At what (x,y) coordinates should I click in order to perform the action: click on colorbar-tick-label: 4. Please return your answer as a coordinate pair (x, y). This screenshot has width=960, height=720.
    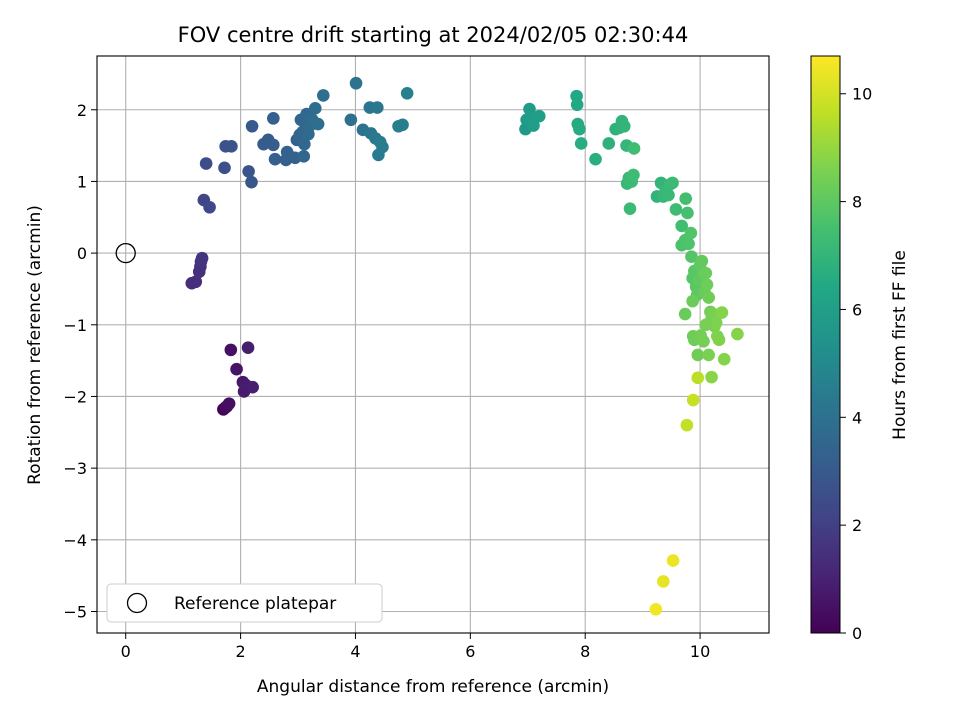
    Looking at the image, I should click on (857, 417).